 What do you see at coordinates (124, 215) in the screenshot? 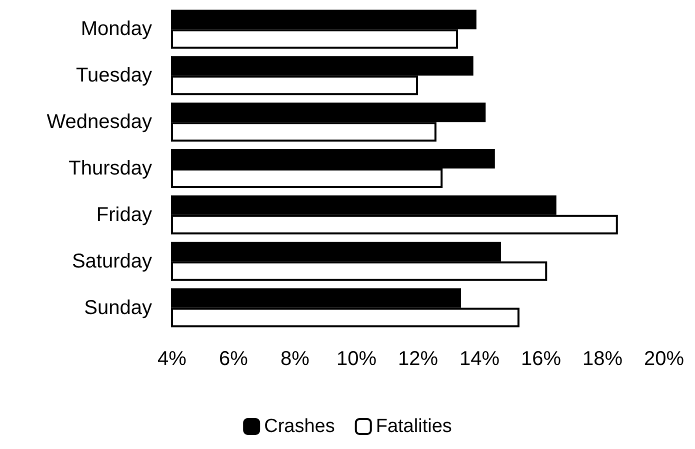
I see `y-tick-label: Friday` at bounding box center [124, 215].